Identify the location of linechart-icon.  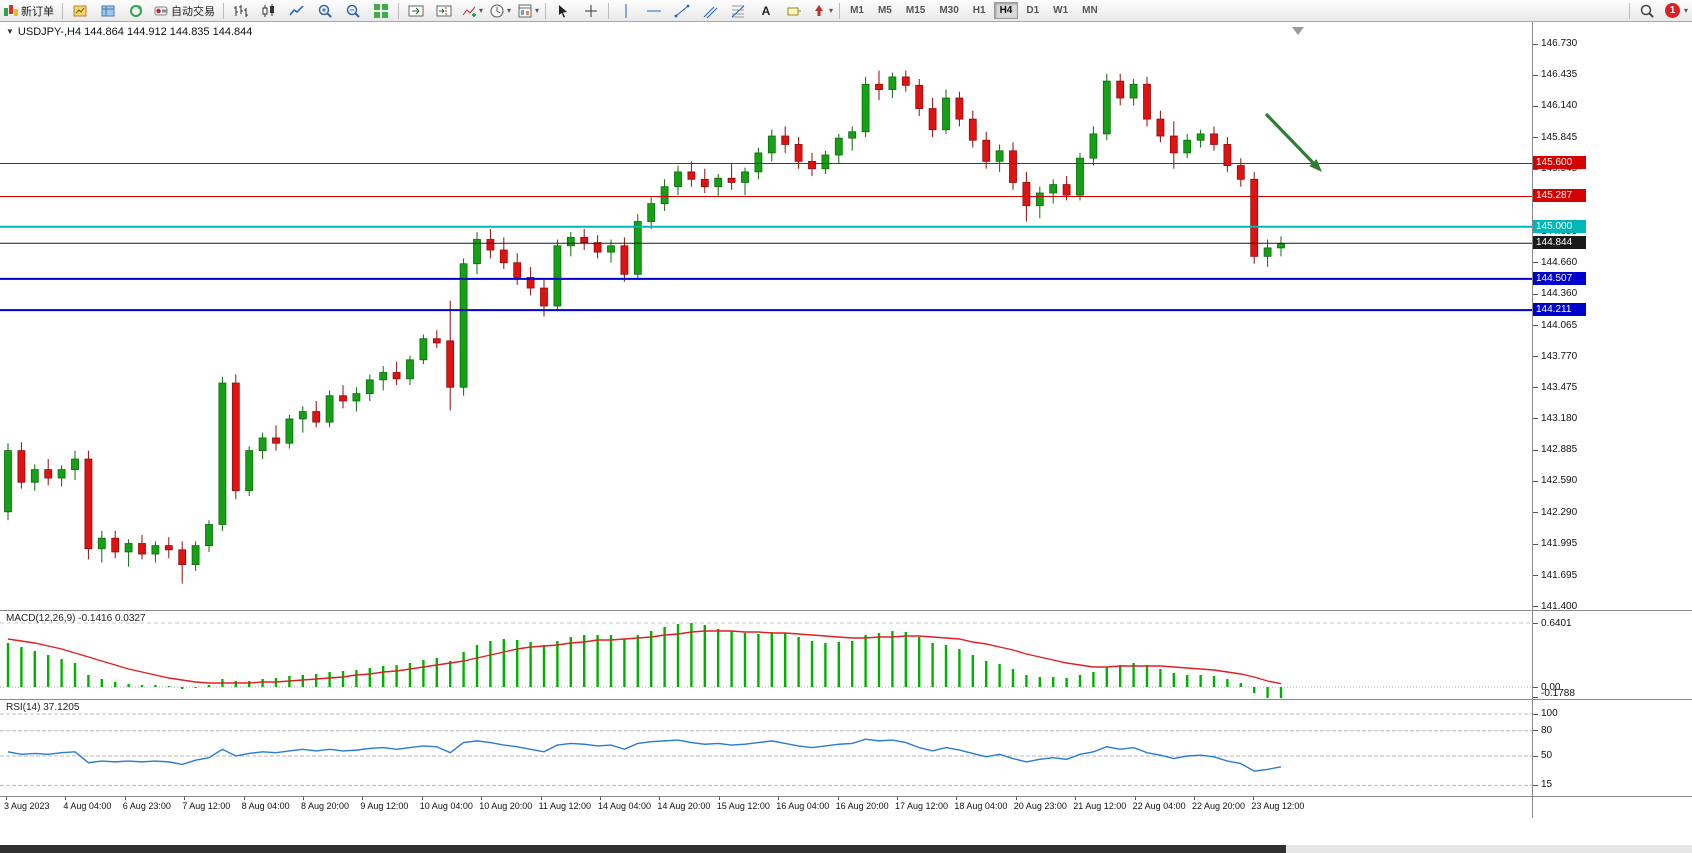
(297, 11).